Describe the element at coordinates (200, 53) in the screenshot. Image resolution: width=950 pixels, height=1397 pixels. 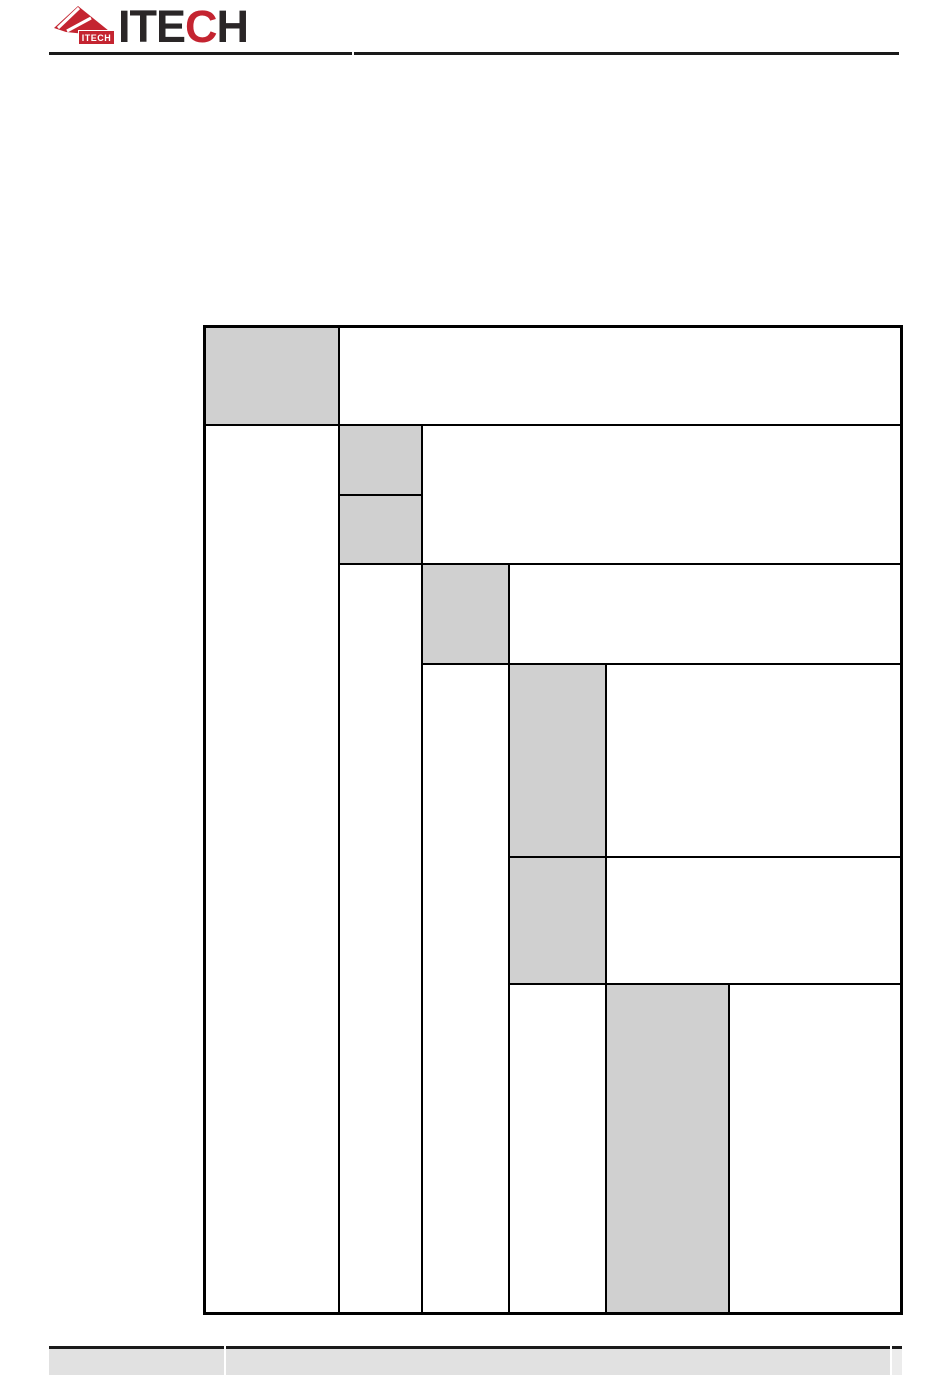
I see `header-rule-left` at that location.